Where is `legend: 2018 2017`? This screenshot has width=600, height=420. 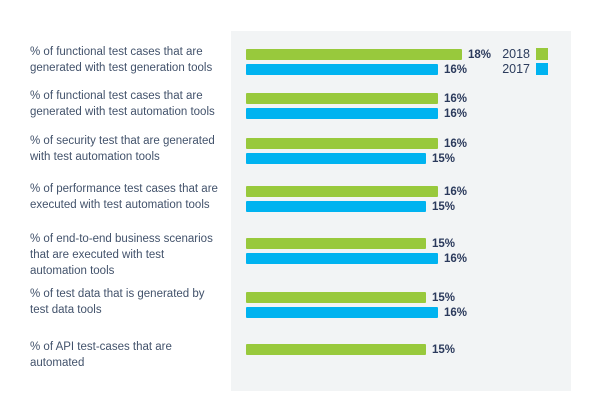 legend: 2018 2017 is located at coordinates (522, 61).